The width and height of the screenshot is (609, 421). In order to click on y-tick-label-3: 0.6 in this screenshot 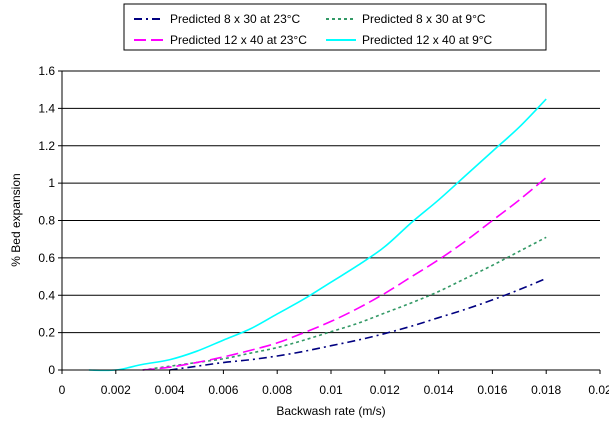, I will do `click(46, 258)`.